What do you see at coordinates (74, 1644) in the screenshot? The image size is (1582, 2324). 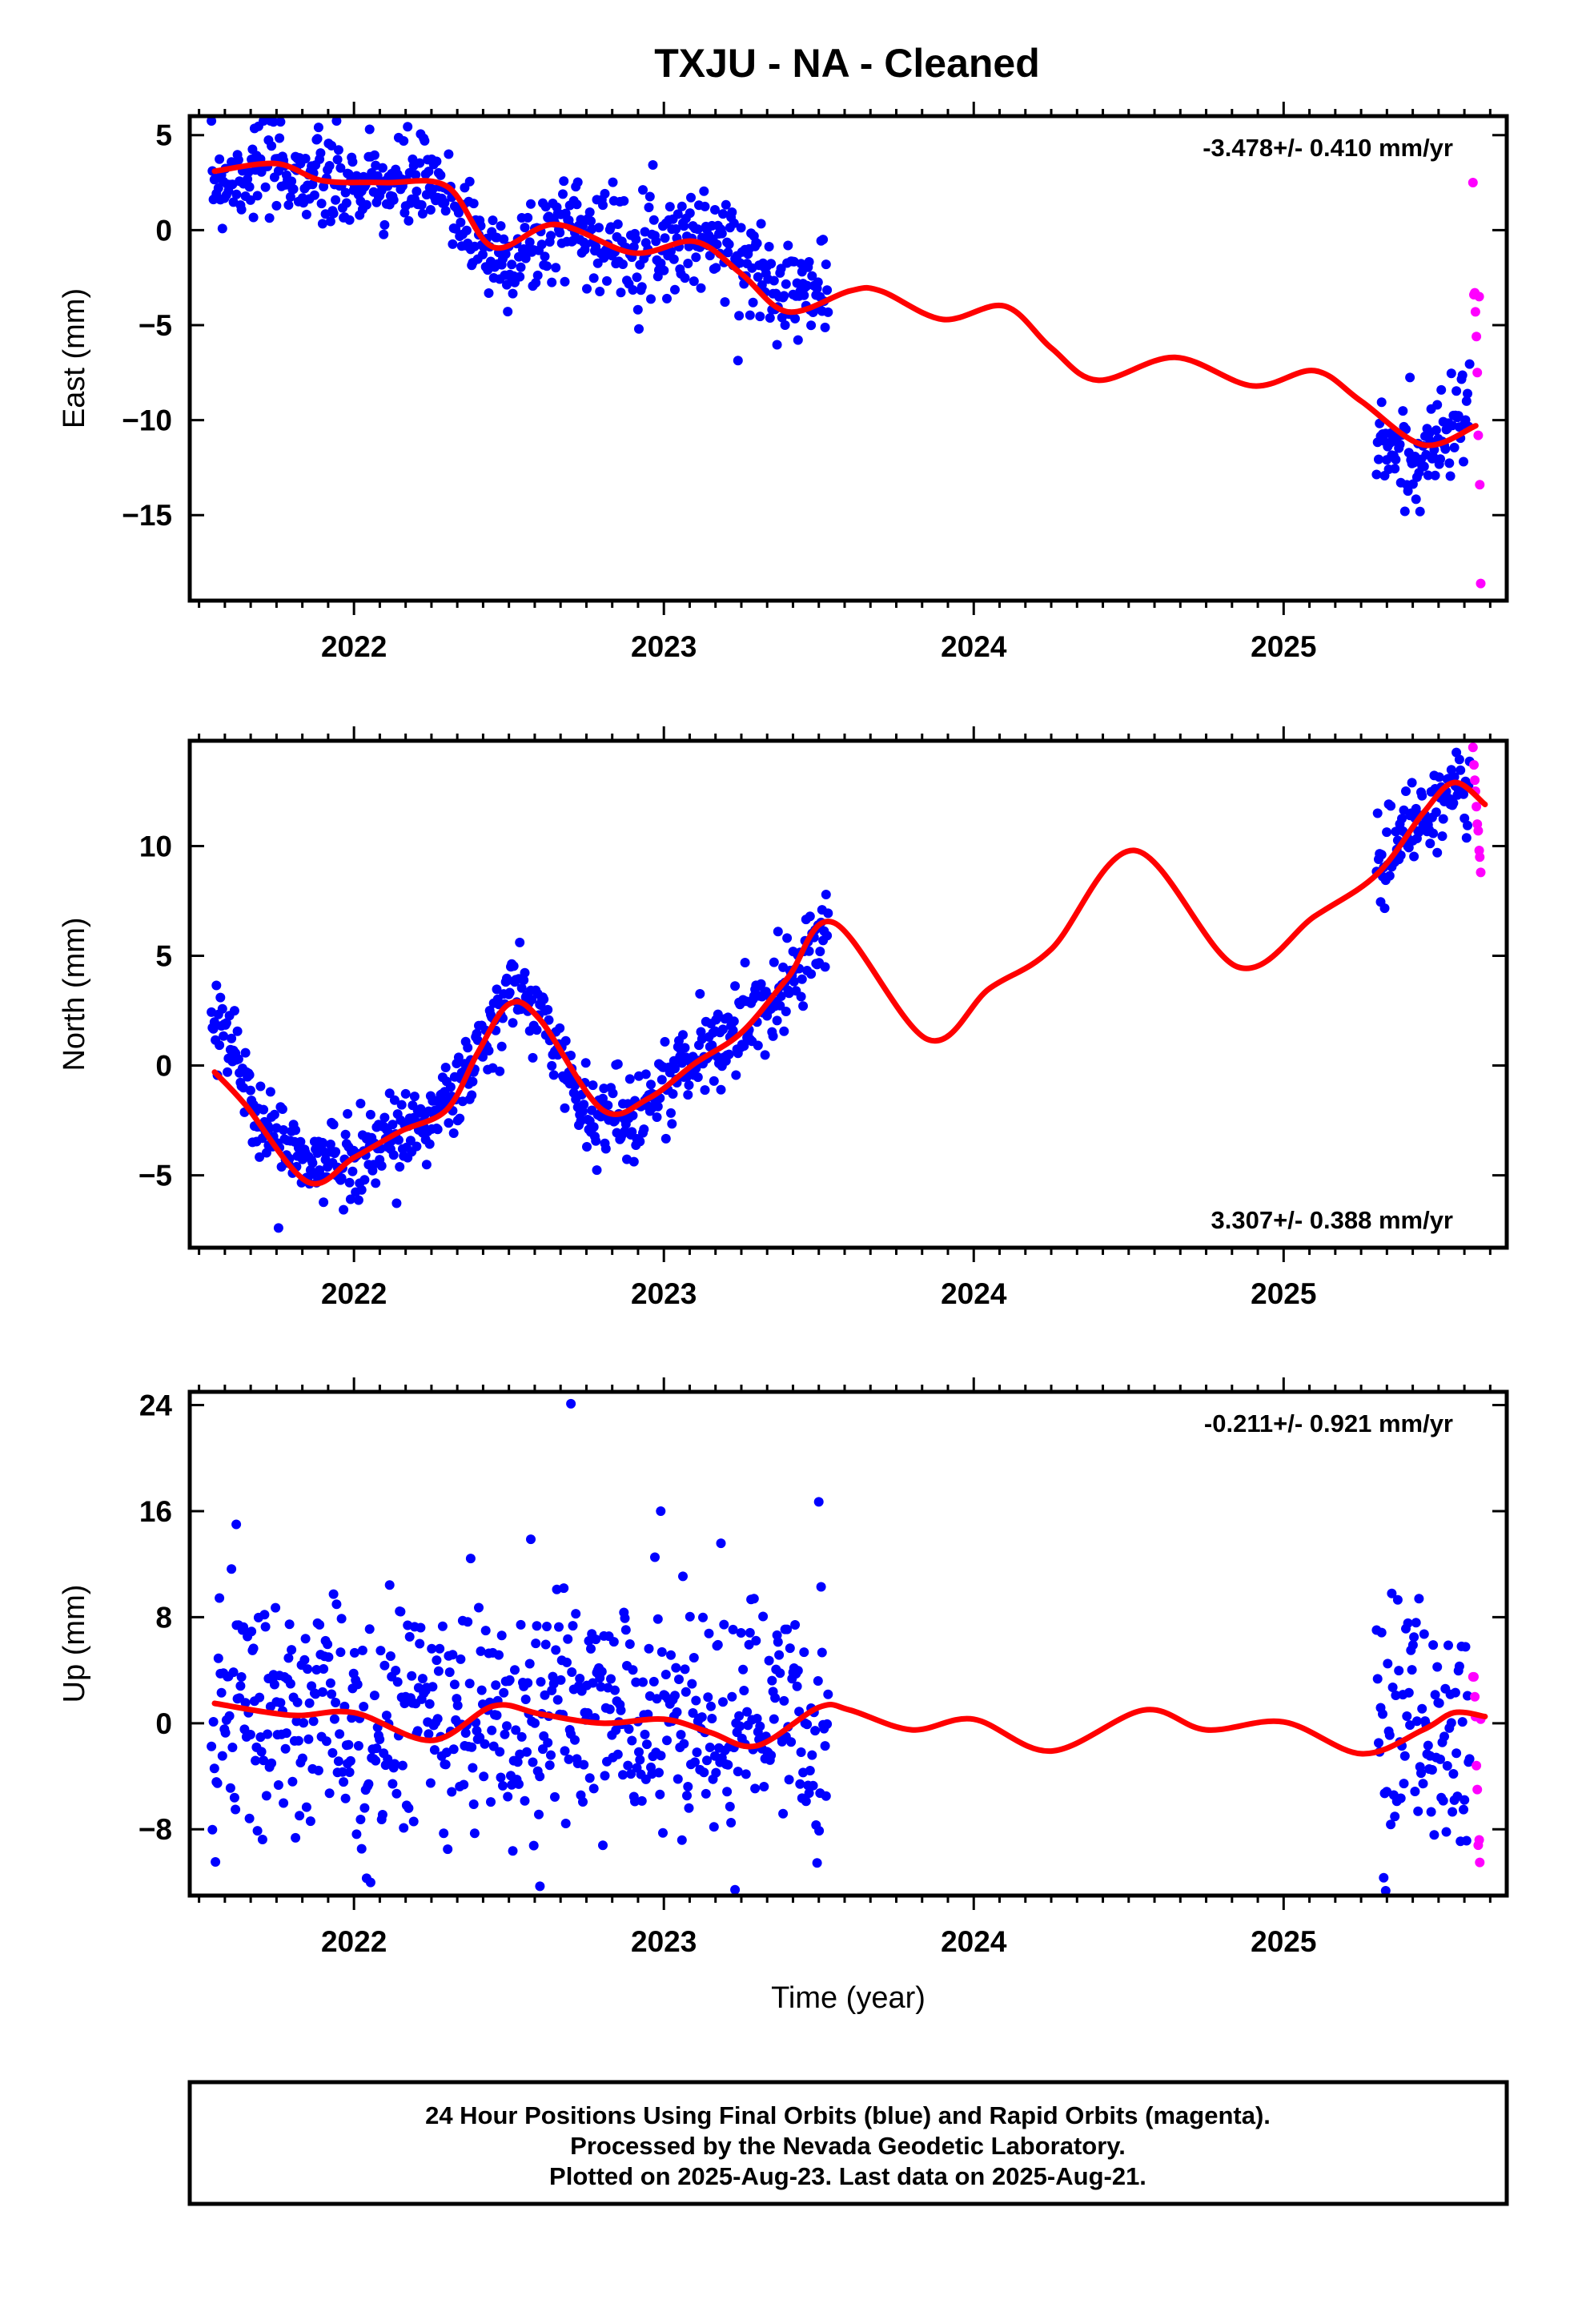 I see `y-axis-label: Up (mm)` at bounding box center [74, 1644].